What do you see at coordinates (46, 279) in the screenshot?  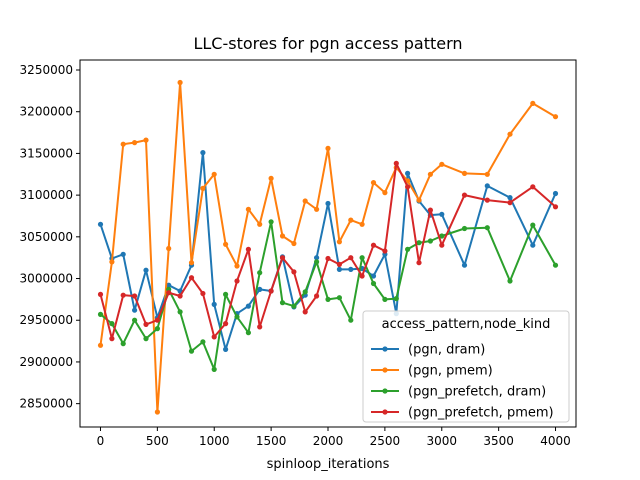 I see `y-tick-label: 3000000` at bounding box center [46, 279].